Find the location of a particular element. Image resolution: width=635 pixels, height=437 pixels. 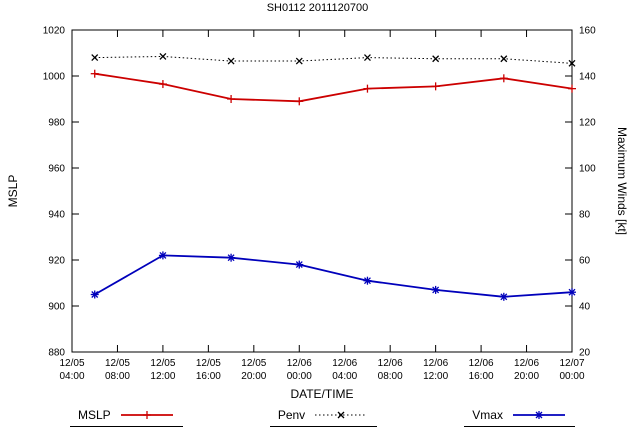

legend: MSLP Penv Vmax is located at coordinates (322, 417).